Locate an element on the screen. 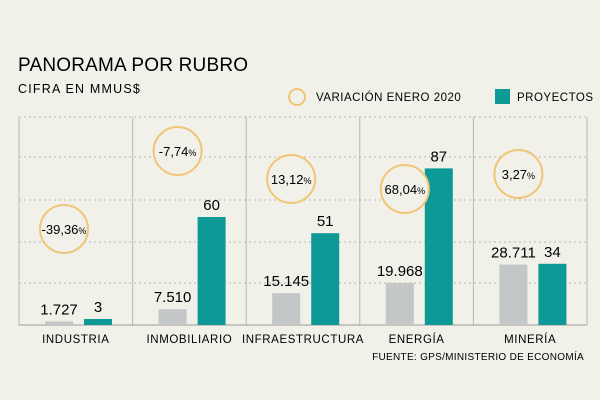 The width and height of the screenshot is (600, 400). variation-label-0: -39,36% is located at coordinates (64, 229).